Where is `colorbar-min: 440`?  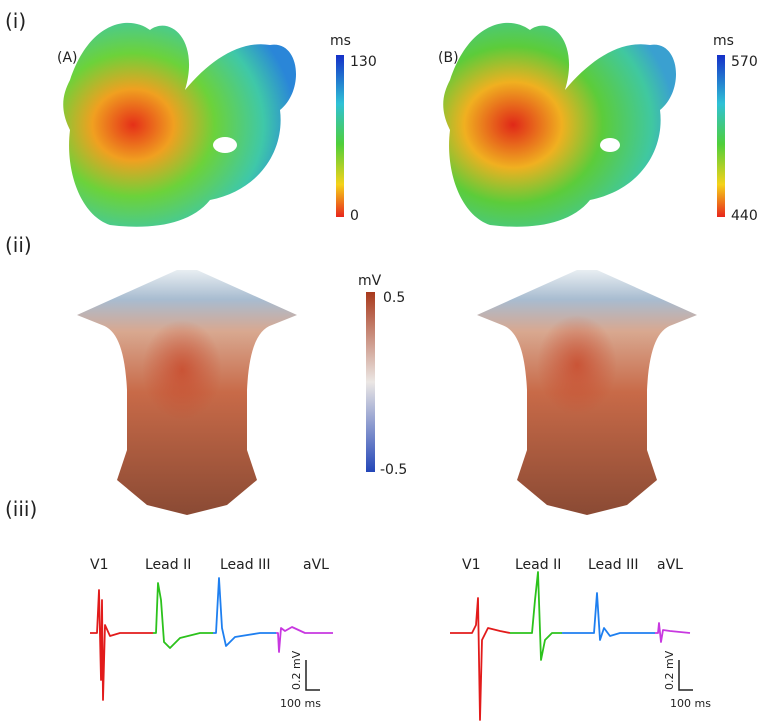
colorbar-min: 440 is located at coordinates (744, 216).